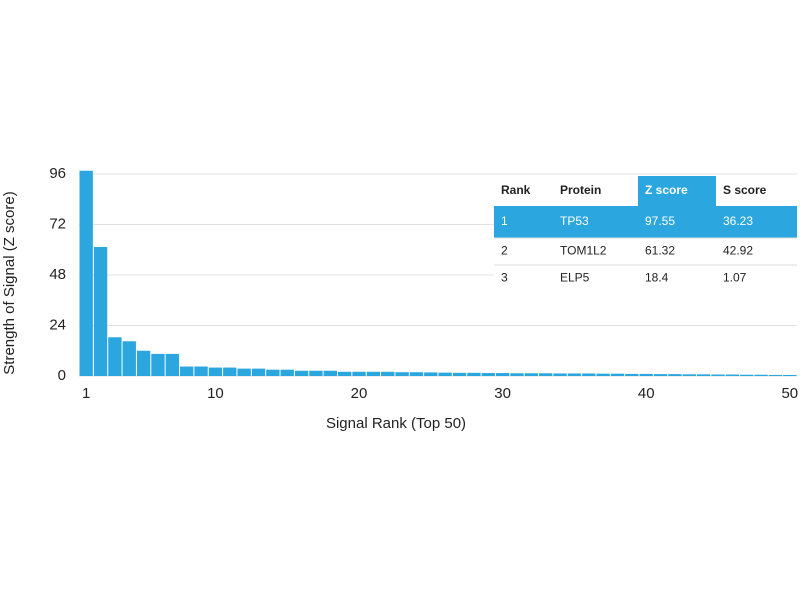 This screenshot has width=800, height=600. Describe the element at coordinates (657, 278) in the screenshot. I see `table-cell: 18.4` at that location.